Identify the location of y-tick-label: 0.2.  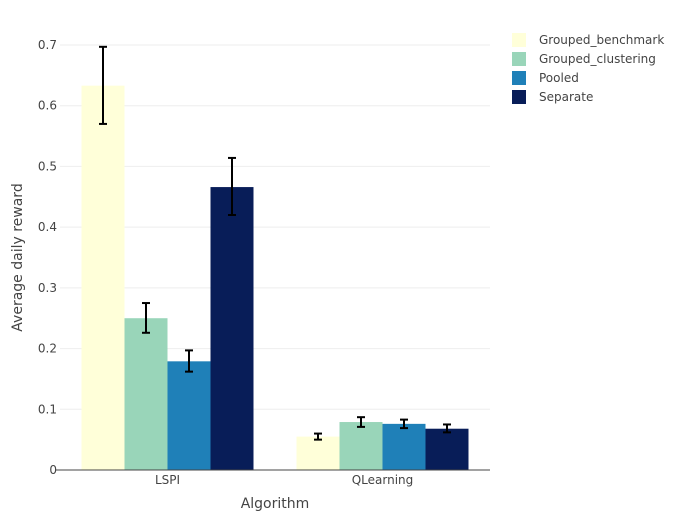
(47, 349).